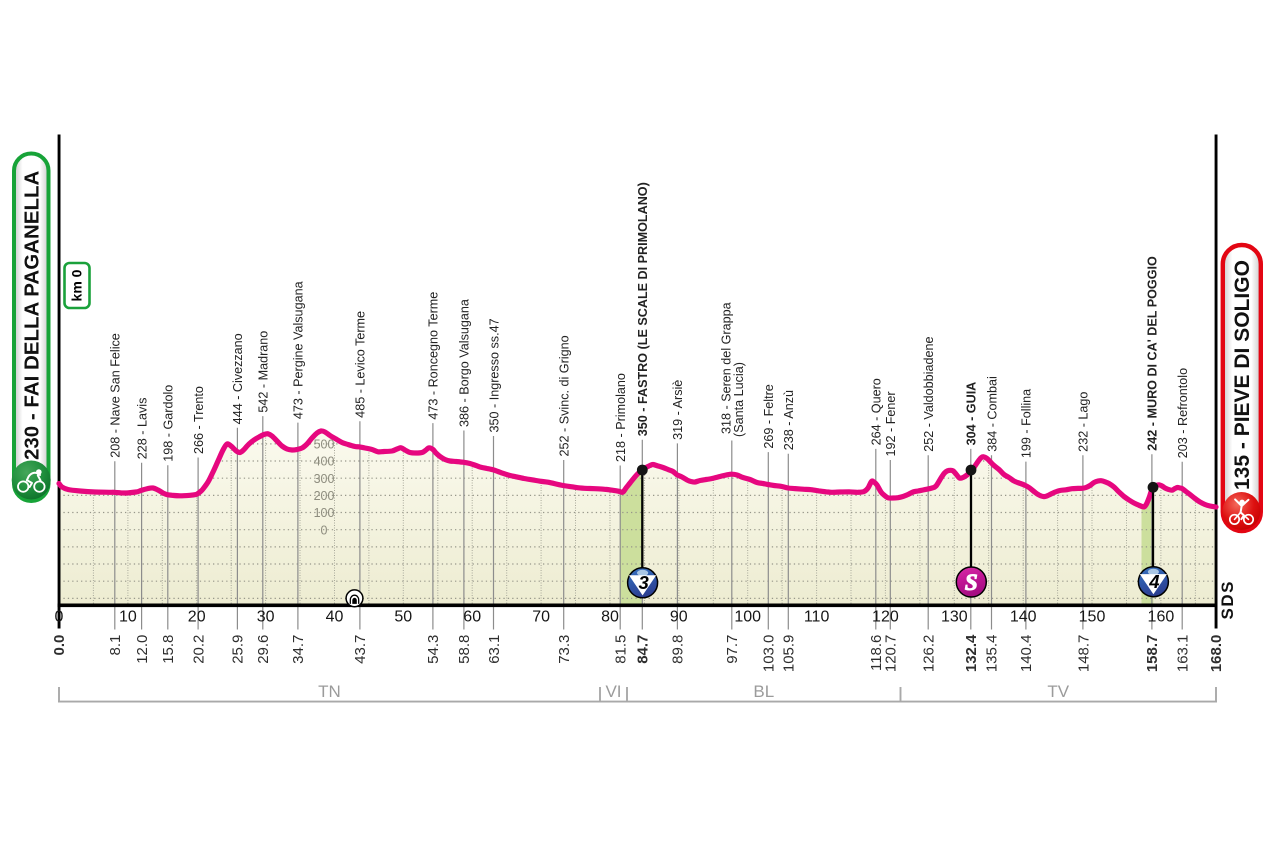  What do you see at coordinates (324, 462) in the screenshot?
I see `svg-text: 400` at bounding box center [324, 462].